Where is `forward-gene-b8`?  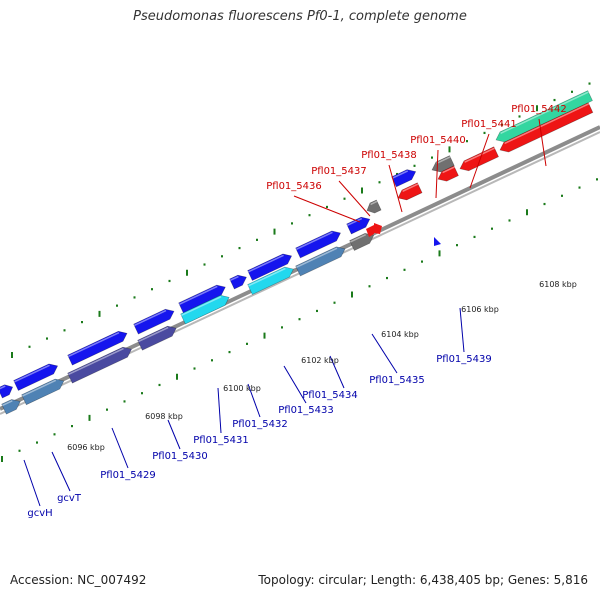
forward-gene-b8 is located at coordinates (362, 240).